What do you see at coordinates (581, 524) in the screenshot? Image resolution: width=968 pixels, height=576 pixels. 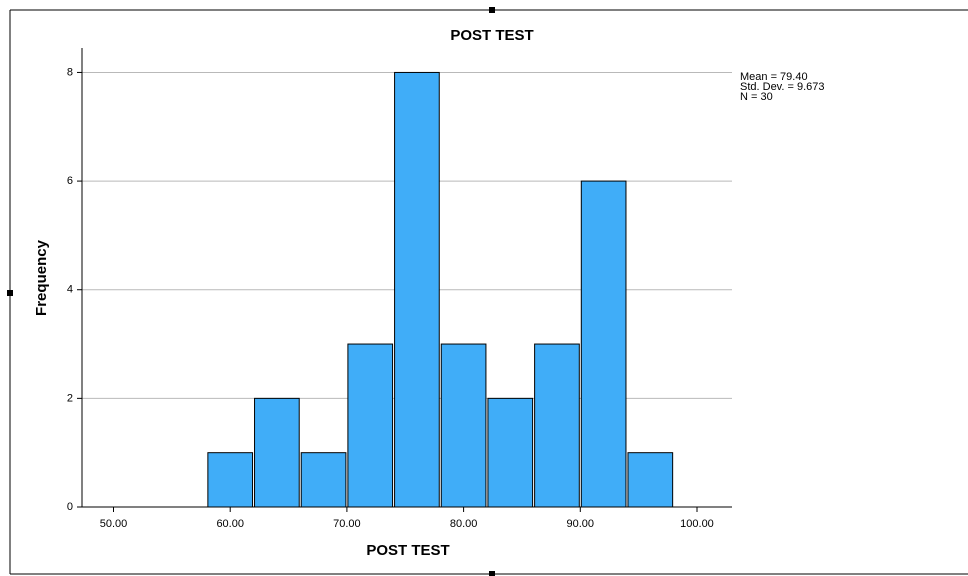 I see `x-tick-label: 90.00` at bounding box center [581, 524].